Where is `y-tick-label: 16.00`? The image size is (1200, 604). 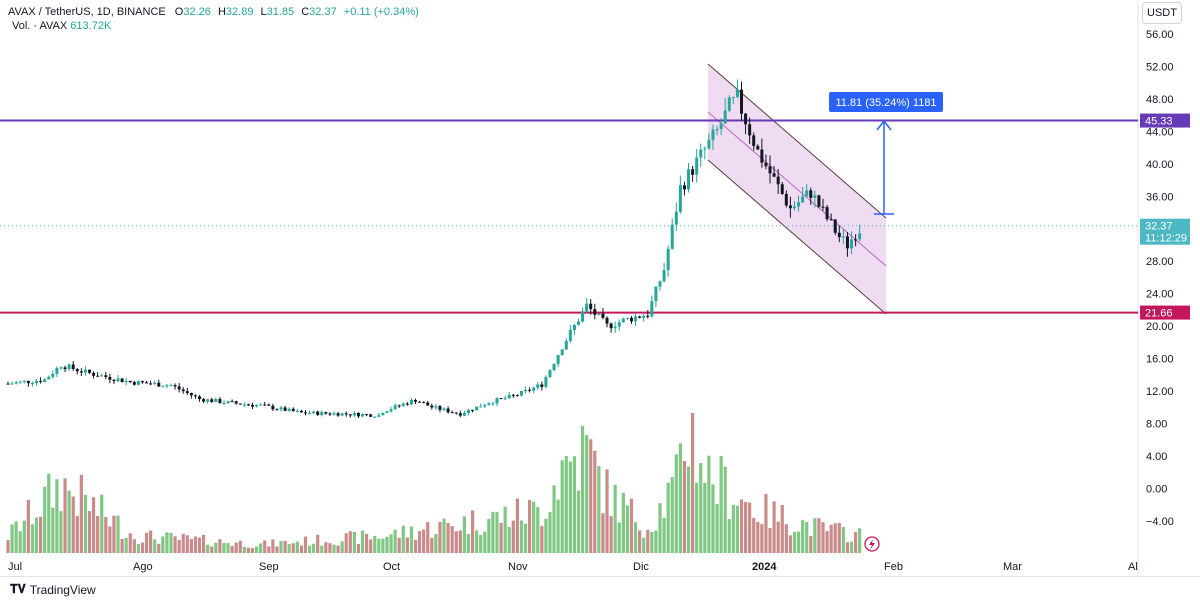 y-tick-label: 16.00 is located at coordinates (1160, 360).